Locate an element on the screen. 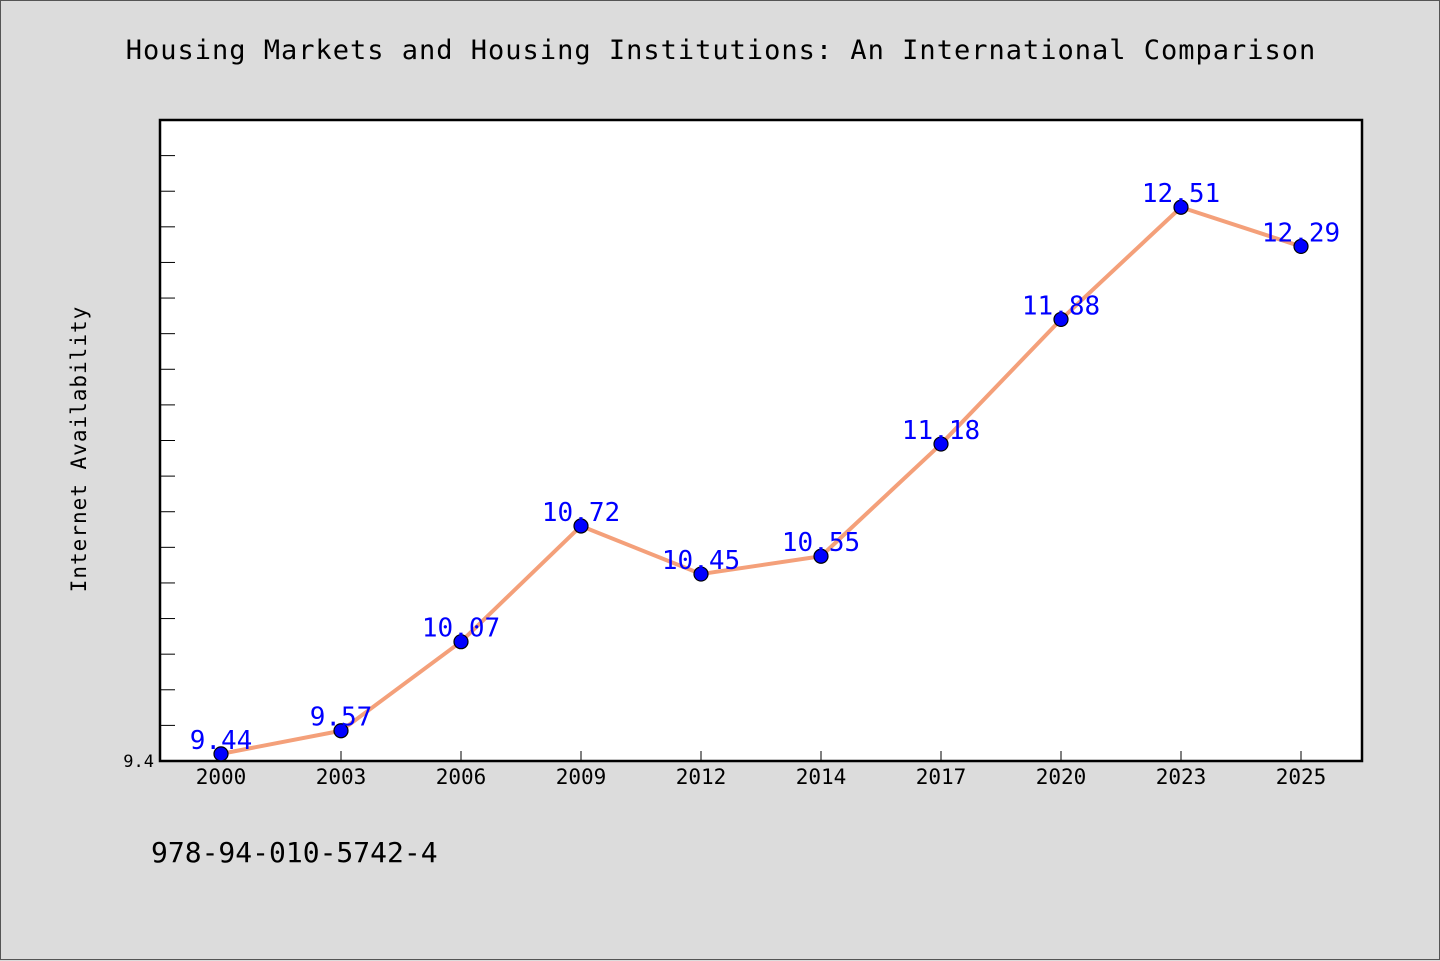 This screenshot has width=1440, height=961. x-tick-label: 2012 is located at coordinates (701, 777).